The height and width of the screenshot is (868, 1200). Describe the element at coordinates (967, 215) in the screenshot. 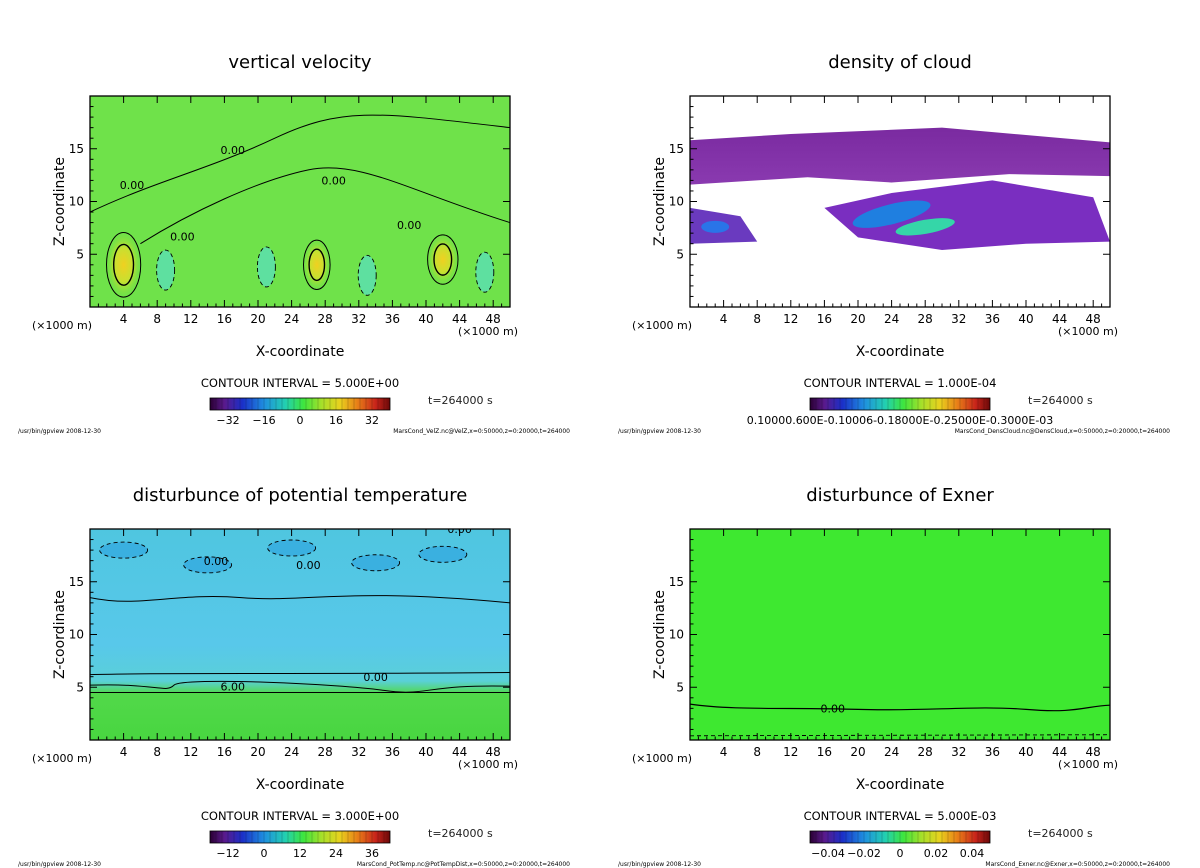

I see `lower-cloud-layer` at that location.